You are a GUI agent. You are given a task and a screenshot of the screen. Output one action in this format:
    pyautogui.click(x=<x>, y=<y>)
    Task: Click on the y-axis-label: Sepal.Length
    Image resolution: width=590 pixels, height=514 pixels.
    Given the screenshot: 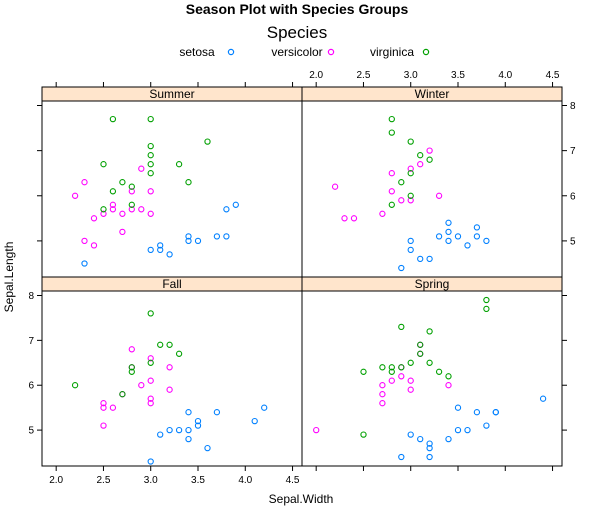 What is the action you would take?
    pyautogui.click(x=9, y=277)
    